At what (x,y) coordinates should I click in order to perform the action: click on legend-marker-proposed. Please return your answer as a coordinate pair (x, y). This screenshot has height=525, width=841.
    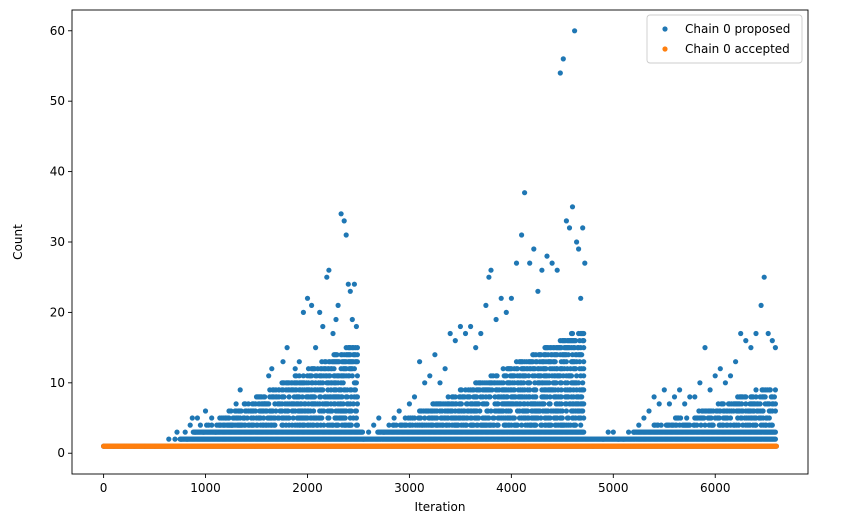
    Looking at the image, I should click on (665, 29).